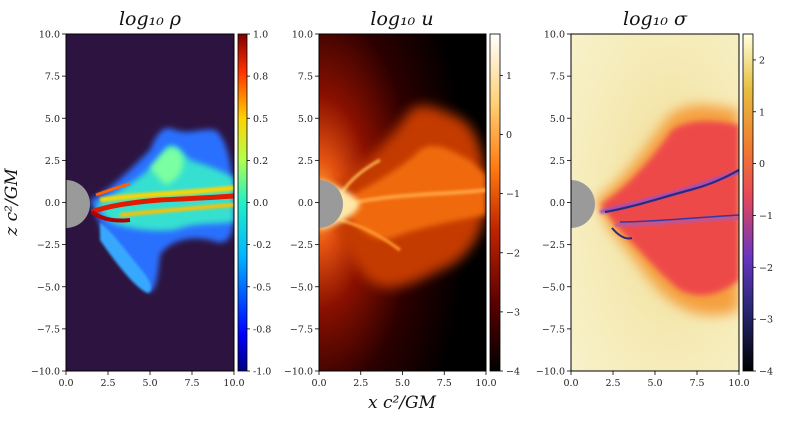 The height and width of the screenshot is (424, 788). I want to click on x-axis-label: x c²/GM, so click(402, 403).